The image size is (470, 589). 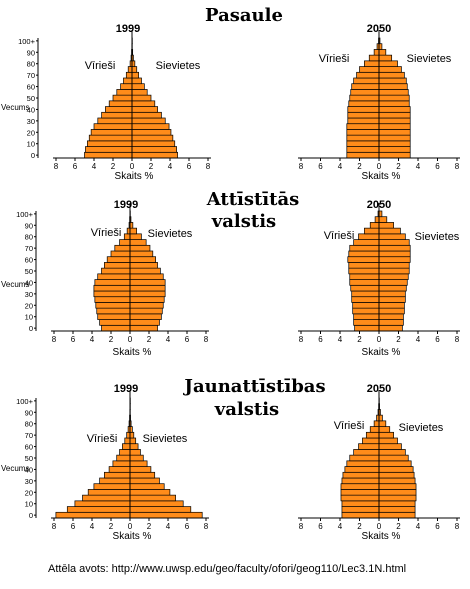 I want to click on y-tick-label: 60, so click(x=29, y=260).